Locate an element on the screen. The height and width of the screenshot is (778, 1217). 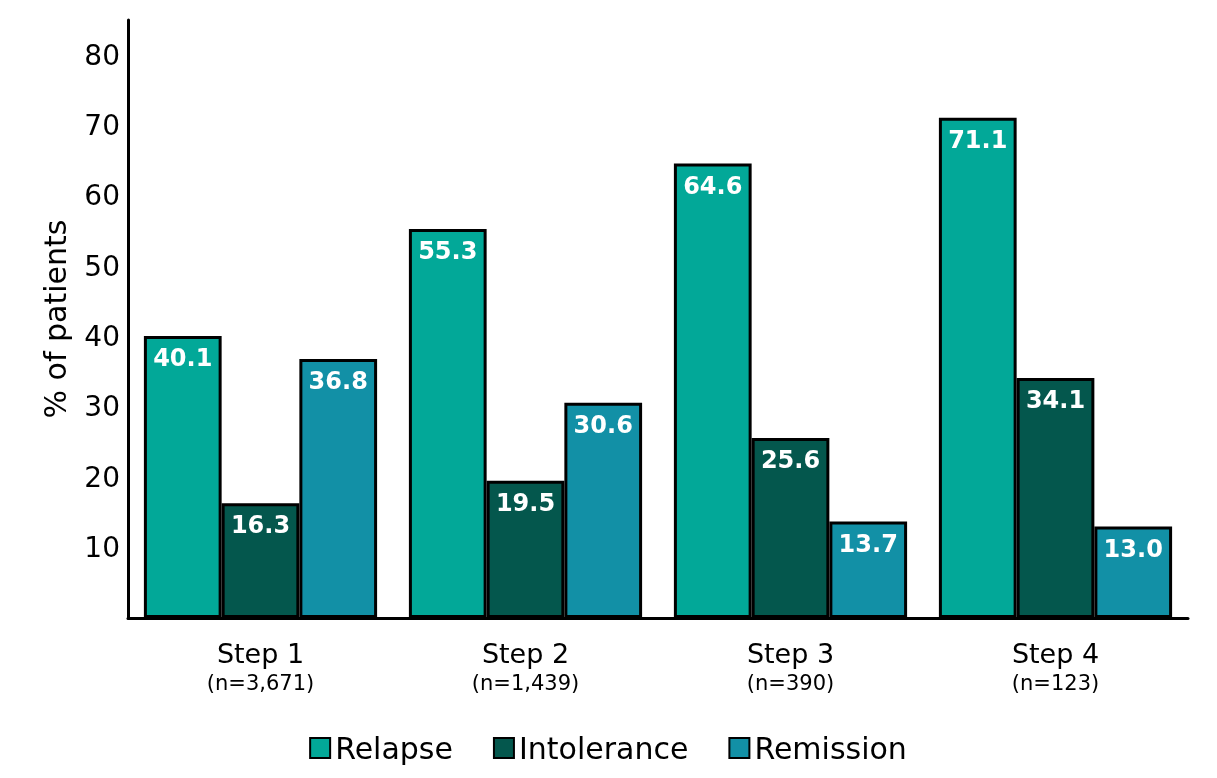
x-tick-label: Step 3 (n=390) is located at coordinates (790, 666).